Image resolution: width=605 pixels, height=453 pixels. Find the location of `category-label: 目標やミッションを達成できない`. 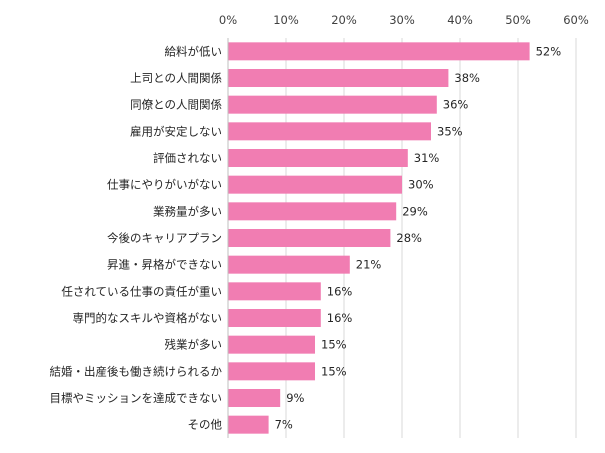

category-label: 目標やミッションを達成できない is located at coordinates (136, 398).